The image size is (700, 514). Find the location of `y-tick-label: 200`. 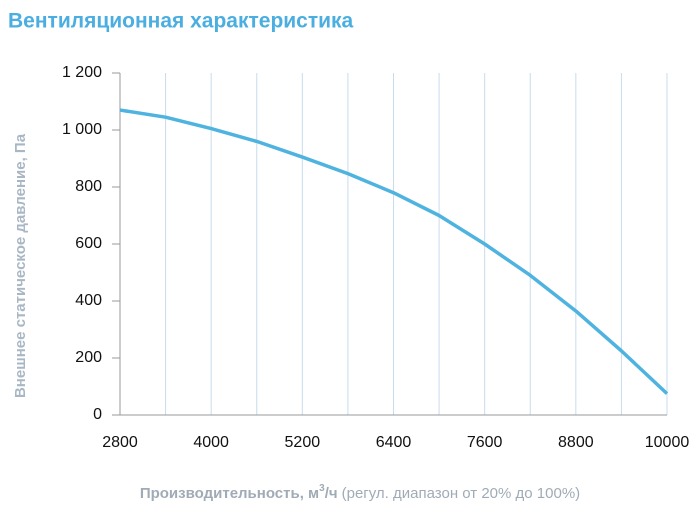

y-tick-label: 200 is located at coordinates (88, 357).